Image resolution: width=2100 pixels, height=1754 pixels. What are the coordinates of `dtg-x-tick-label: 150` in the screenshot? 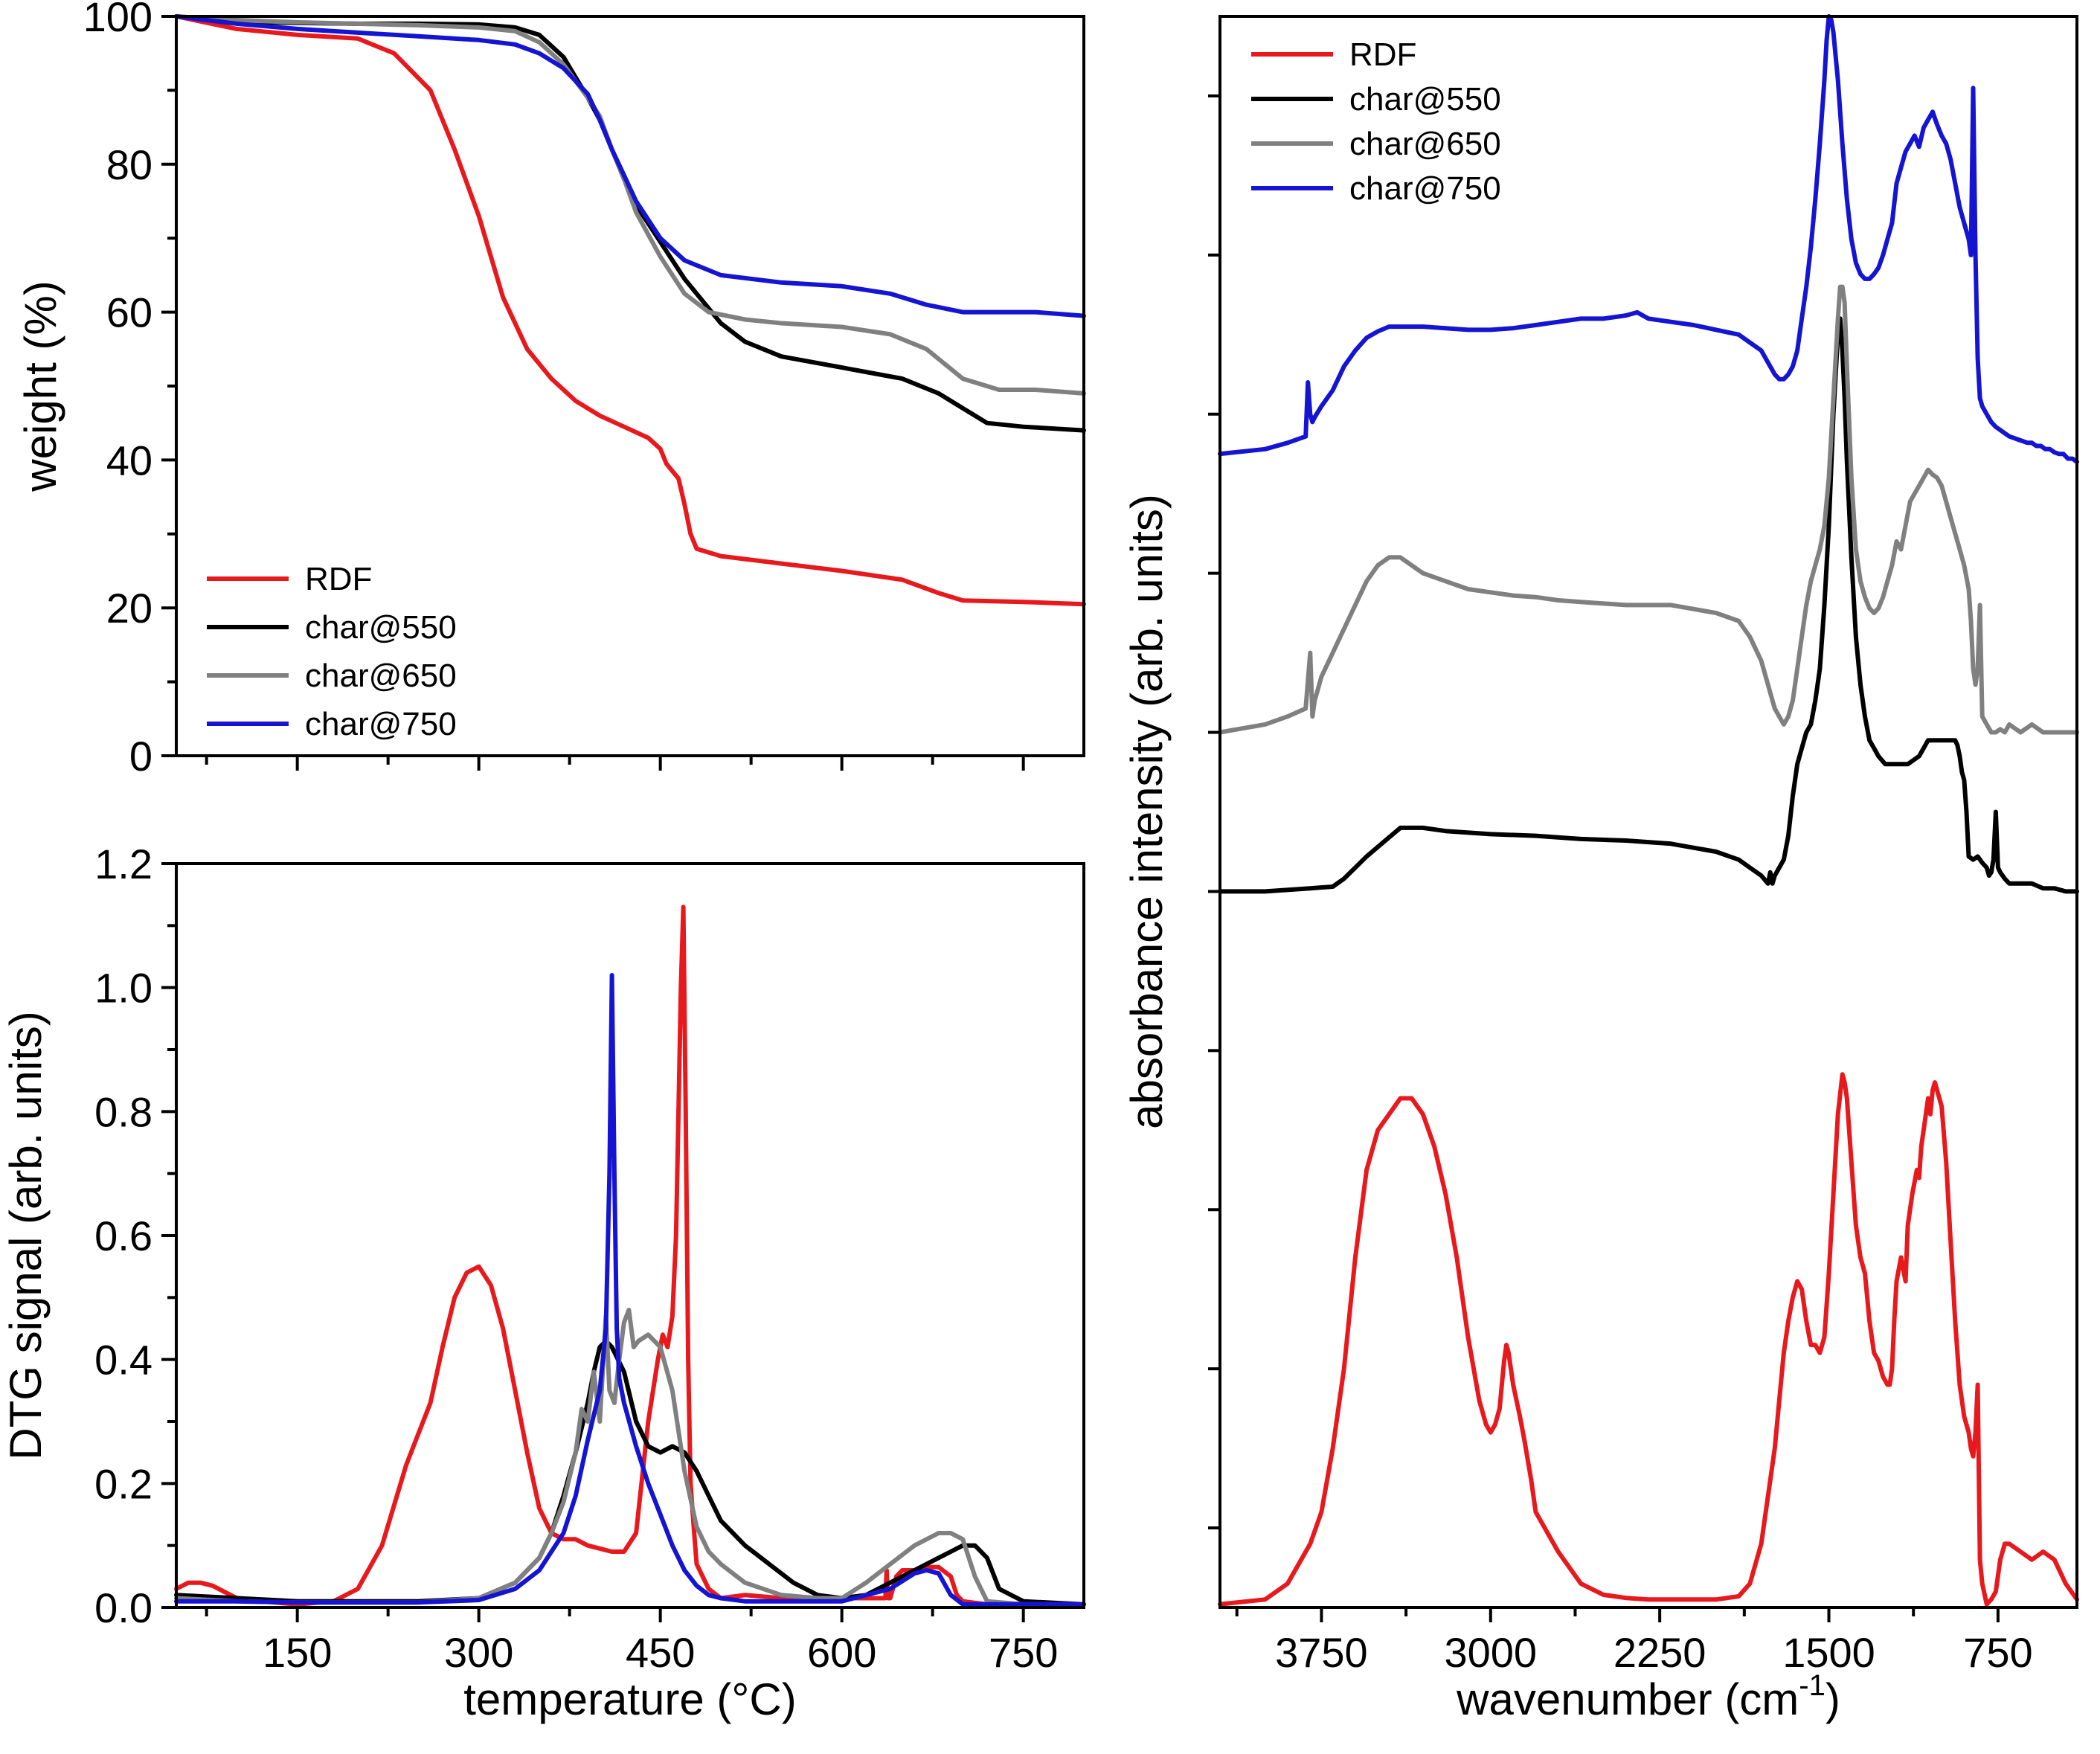 It's located at (297, 1652).